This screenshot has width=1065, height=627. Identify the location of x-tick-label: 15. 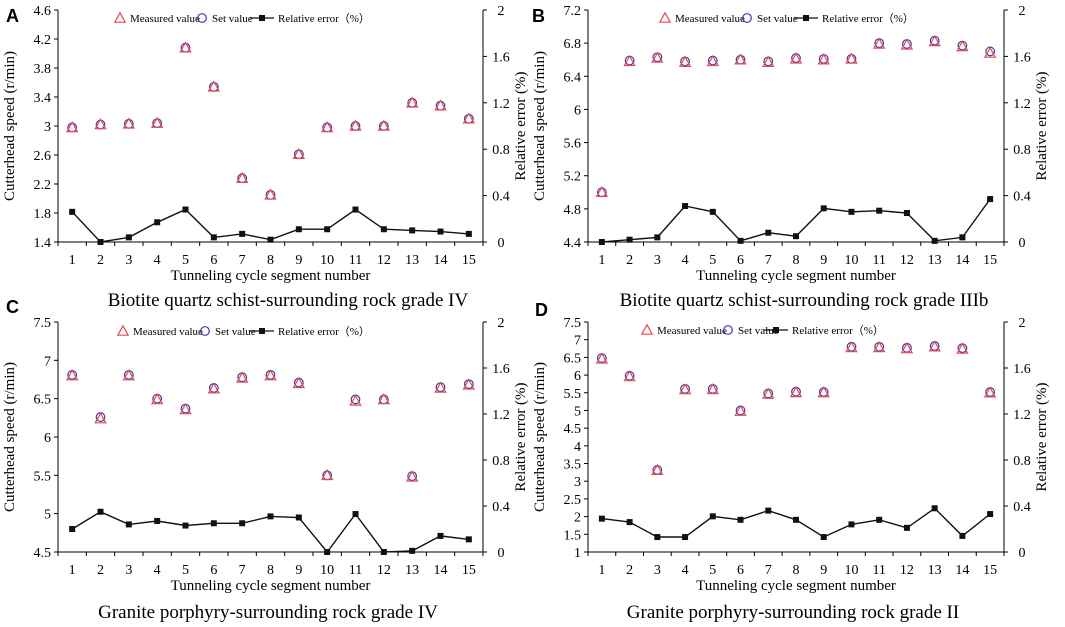
(990, 570).